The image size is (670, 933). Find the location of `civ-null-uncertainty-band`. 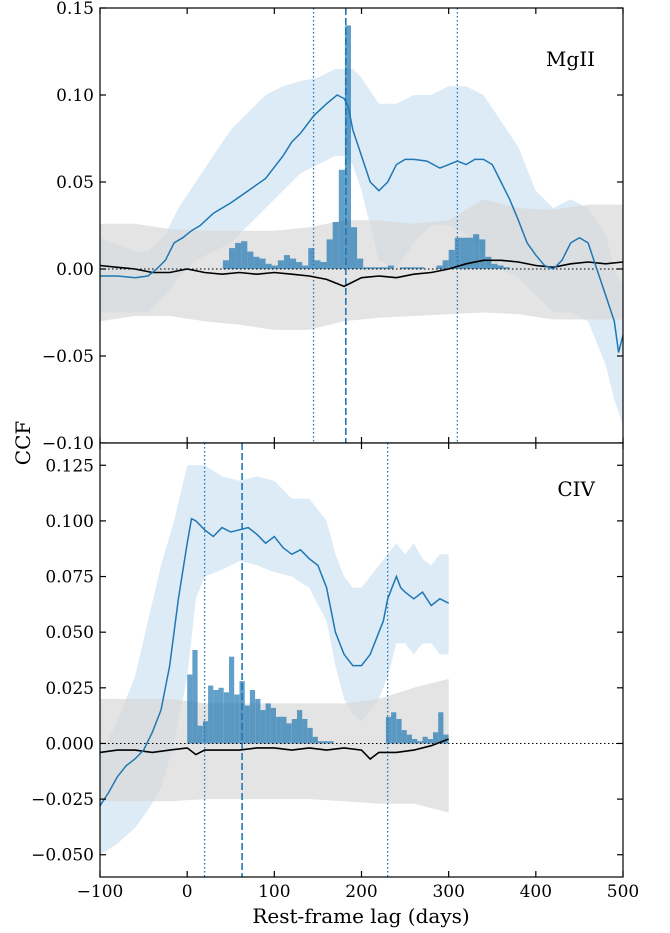

civ-null-uncertainty-band is located at coordinates (274, 745).